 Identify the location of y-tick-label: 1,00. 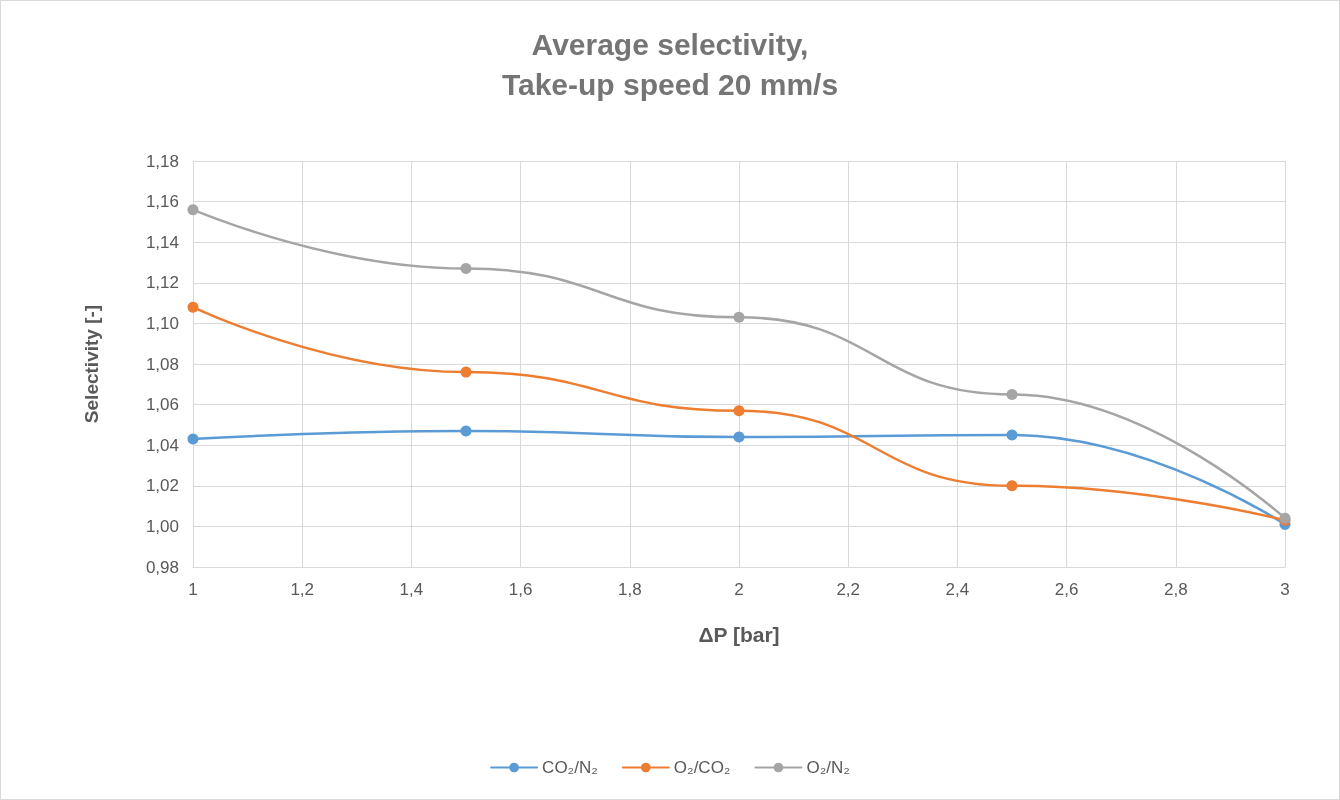
(162, 526).